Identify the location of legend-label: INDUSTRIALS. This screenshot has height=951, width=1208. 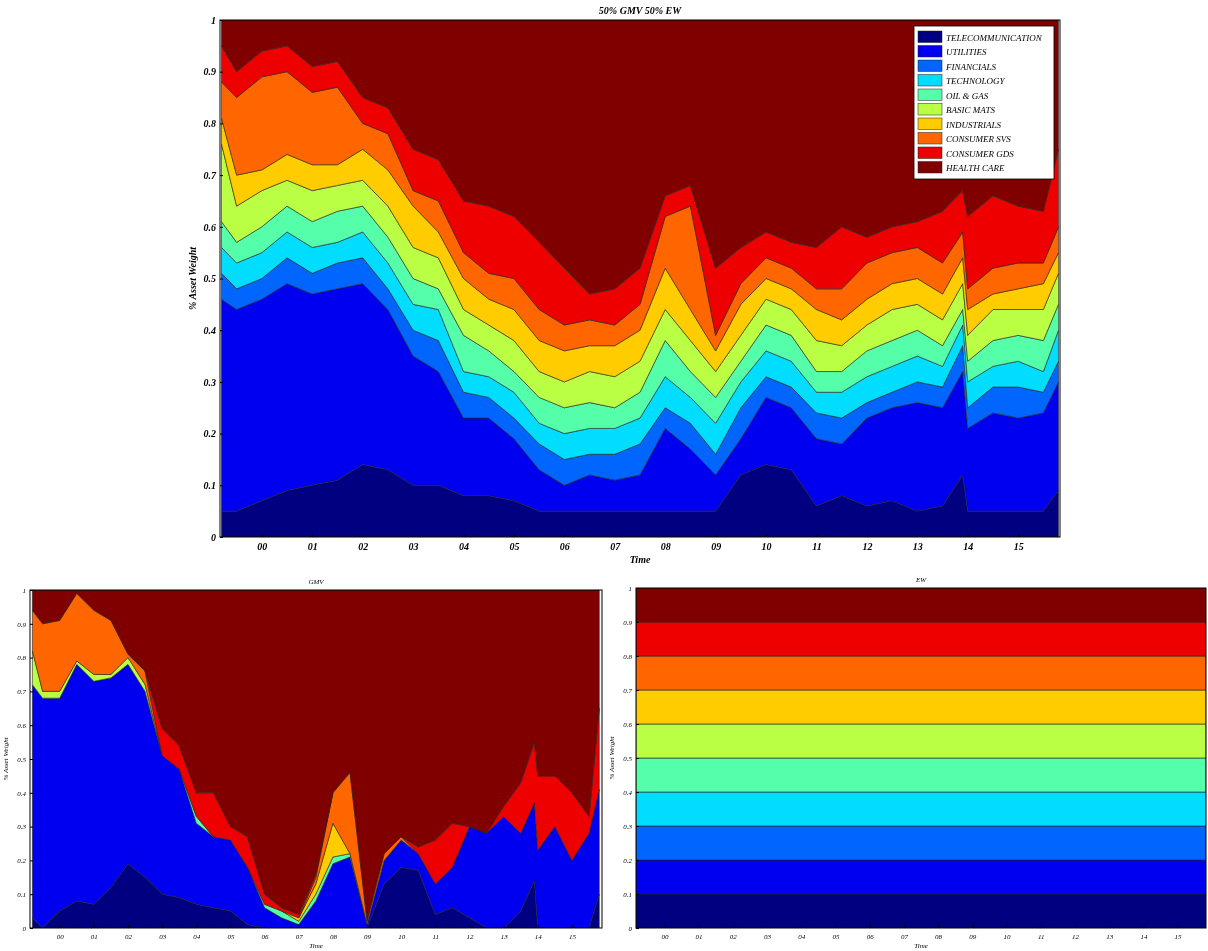
(973, 124).